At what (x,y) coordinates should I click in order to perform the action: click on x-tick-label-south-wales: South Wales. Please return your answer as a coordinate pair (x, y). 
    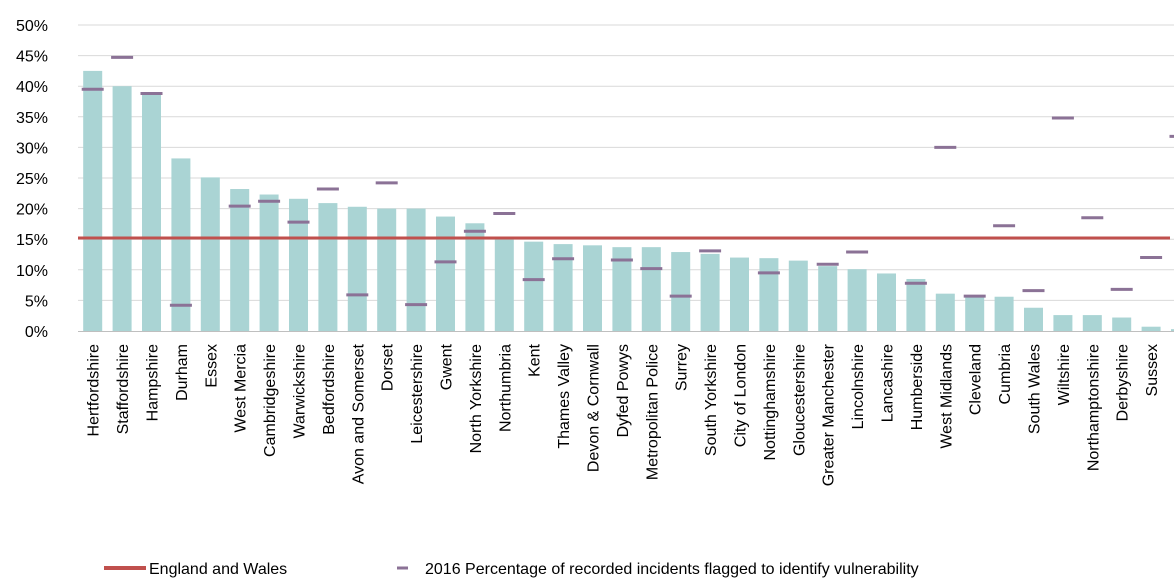
    Looking at the image, I should click on (1035, 389).